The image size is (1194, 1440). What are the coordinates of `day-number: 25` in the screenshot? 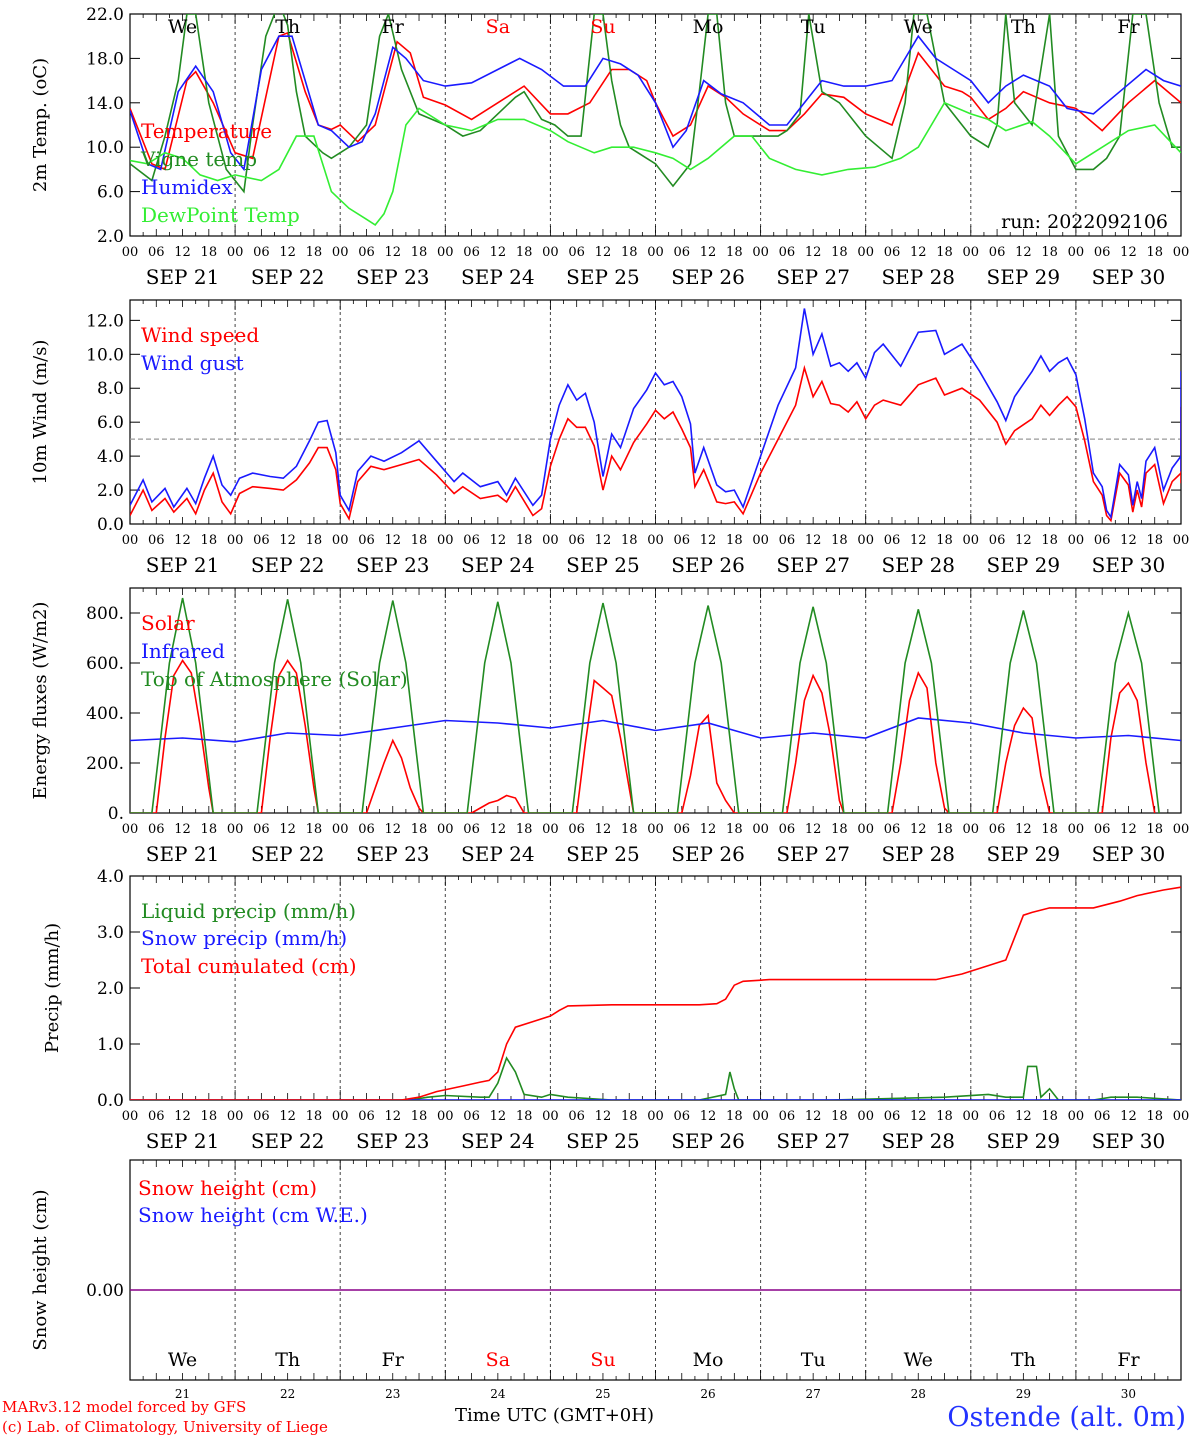 It's located at (602, 1394).